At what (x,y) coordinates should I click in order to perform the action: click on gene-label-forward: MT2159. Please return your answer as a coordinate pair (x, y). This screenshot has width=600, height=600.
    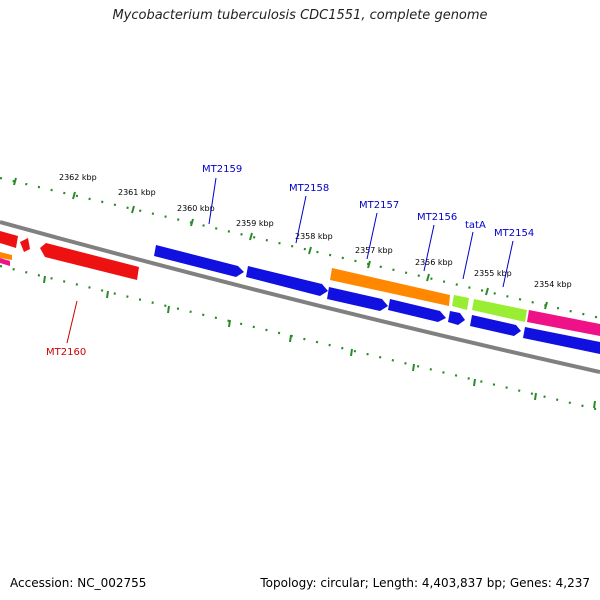
    Looking at the image, I should click on (222, 169).